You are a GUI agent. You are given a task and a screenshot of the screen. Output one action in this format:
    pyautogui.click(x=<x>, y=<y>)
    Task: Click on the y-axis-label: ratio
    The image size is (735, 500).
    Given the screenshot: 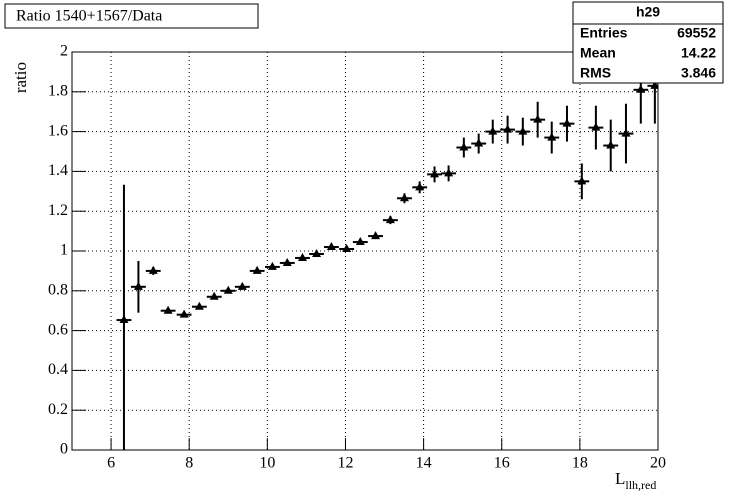 What is the action you would take?
    pyautogui.click(x=20, y=77)
    